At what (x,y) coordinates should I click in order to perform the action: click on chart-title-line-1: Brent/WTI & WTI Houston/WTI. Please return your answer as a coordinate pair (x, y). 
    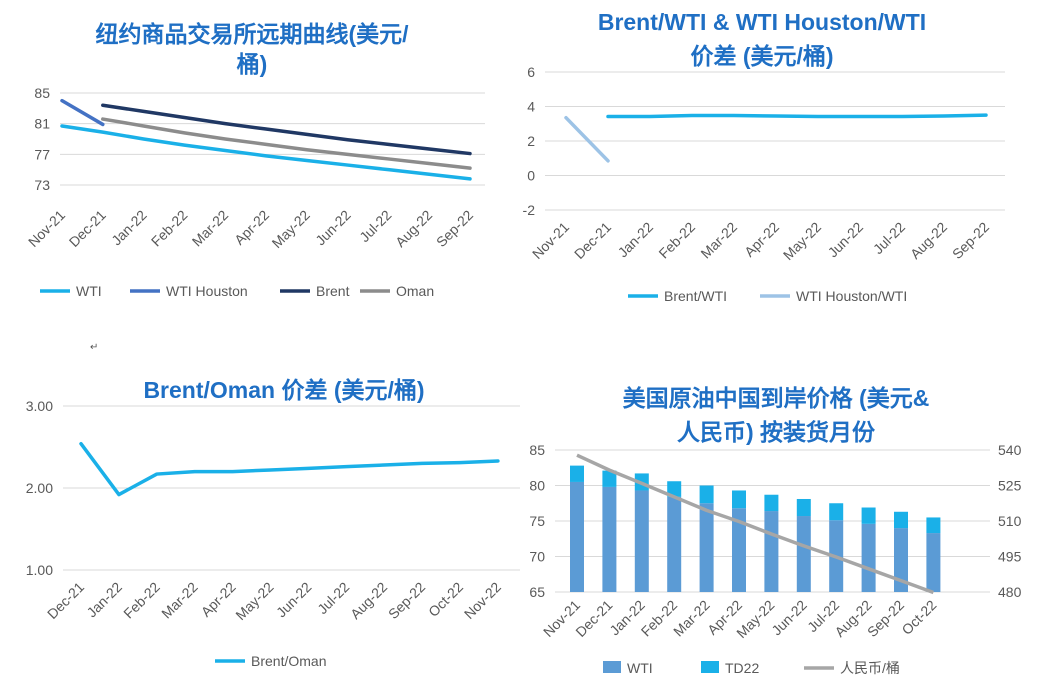
    Looking at the image, I should click on (762, 22).